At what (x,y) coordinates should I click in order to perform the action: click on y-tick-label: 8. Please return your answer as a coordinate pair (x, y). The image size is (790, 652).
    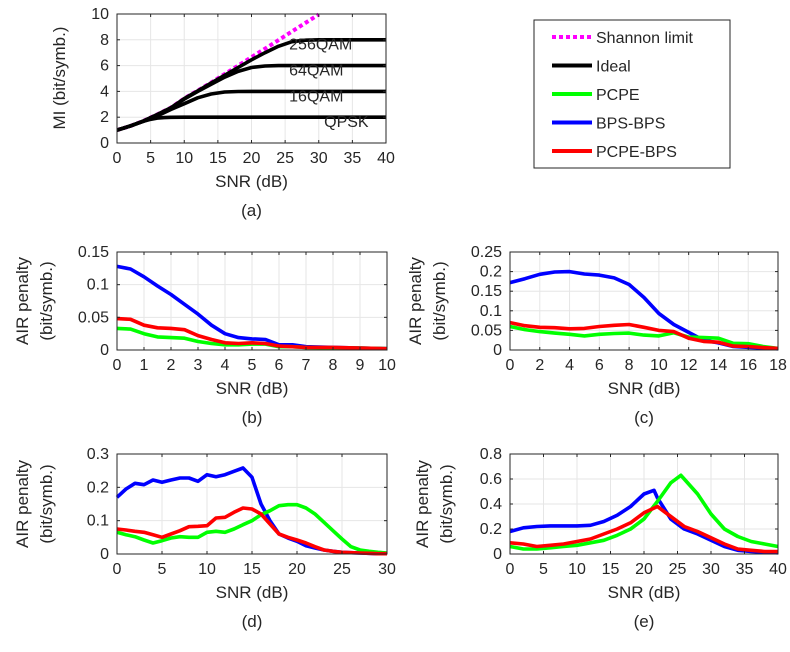
    Looking at the image, I should click on (104, 40).